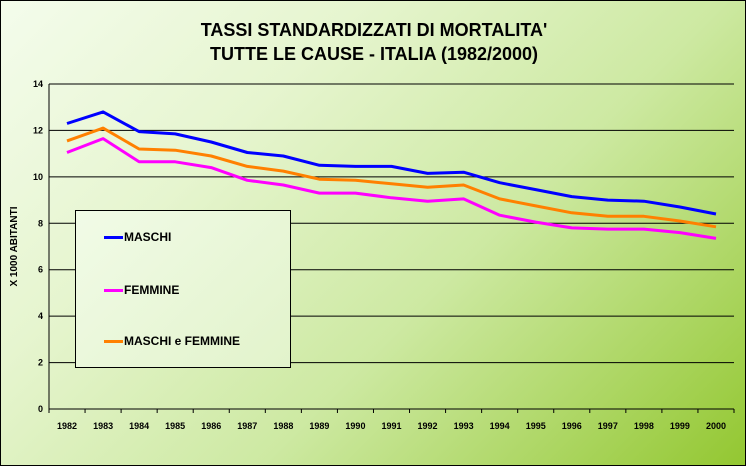 Image resolution: width=746 pixels, height=466 pixels. I want to click on y-tick-label: 0, so click(40, 409).